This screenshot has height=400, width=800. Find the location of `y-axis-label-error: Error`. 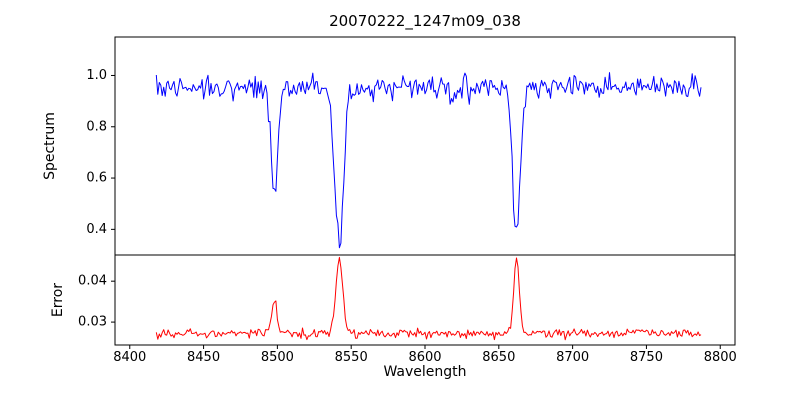

y-axis-label-error: Error is located at coordinates (58, 300).